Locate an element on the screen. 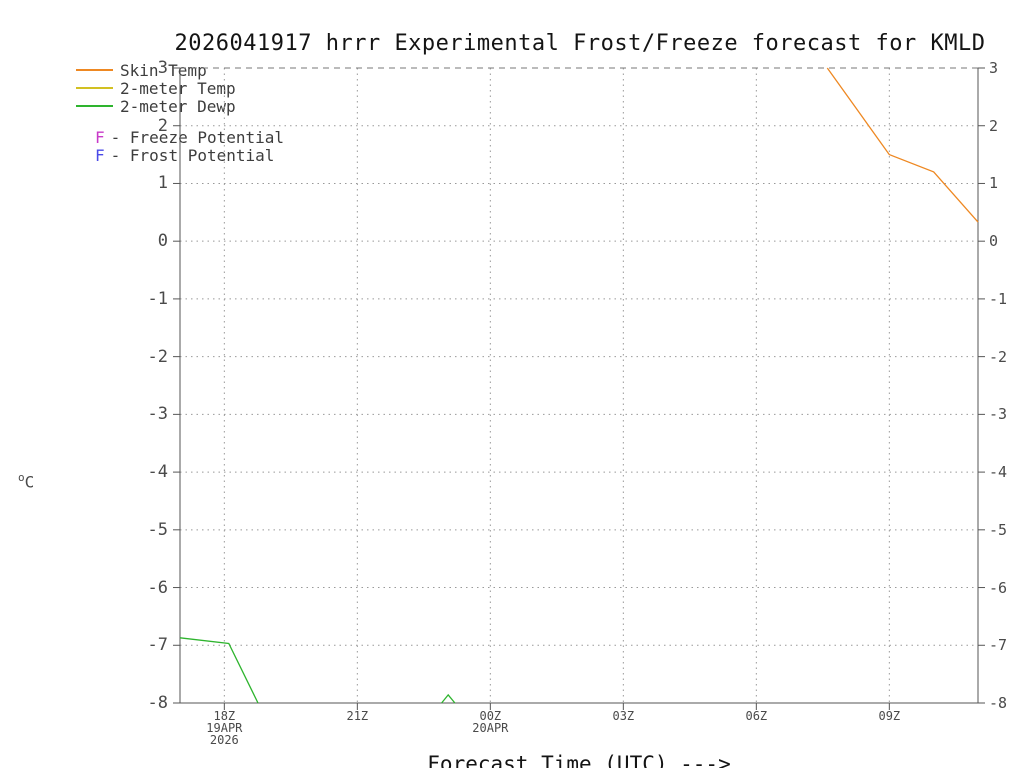  x-tick-label-09z: 09Z is located at coordinates (889, 716).